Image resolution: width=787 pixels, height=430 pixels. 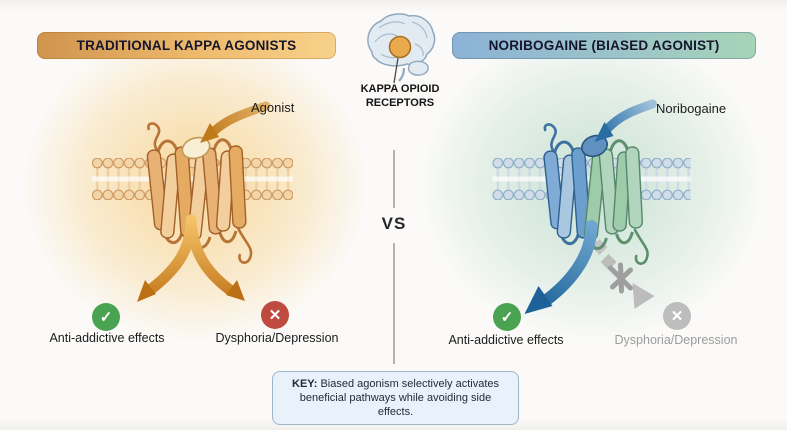 What do you see at coordinates (191, 258) in the screenshot?
I see `dual-pathway-arrow` at bounding box center [191, 258].